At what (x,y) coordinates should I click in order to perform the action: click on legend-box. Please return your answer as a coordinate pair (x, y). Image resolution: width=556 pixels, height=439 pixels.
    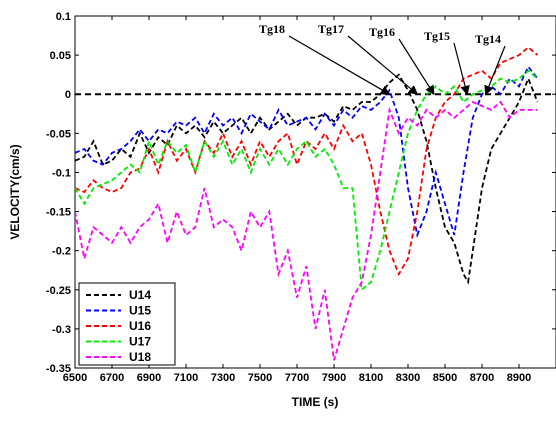
    Looking at the image, I should click on (127, 324).